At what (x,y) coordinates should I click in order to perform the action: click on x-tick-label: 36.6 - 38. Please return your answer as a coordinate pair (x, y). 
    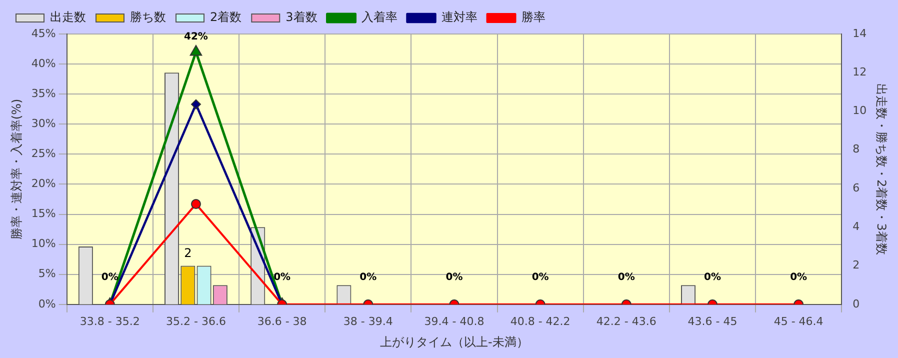
    Looking at the image, I should click on (282, 321).